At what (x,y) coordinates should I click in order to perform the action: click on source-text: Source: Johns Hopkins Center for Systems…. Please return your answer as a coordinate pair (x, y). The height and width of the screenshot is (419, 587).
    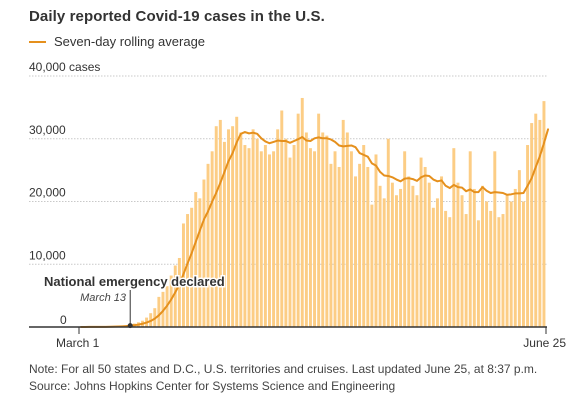
    Looking at the image, I should click on (212, 386).